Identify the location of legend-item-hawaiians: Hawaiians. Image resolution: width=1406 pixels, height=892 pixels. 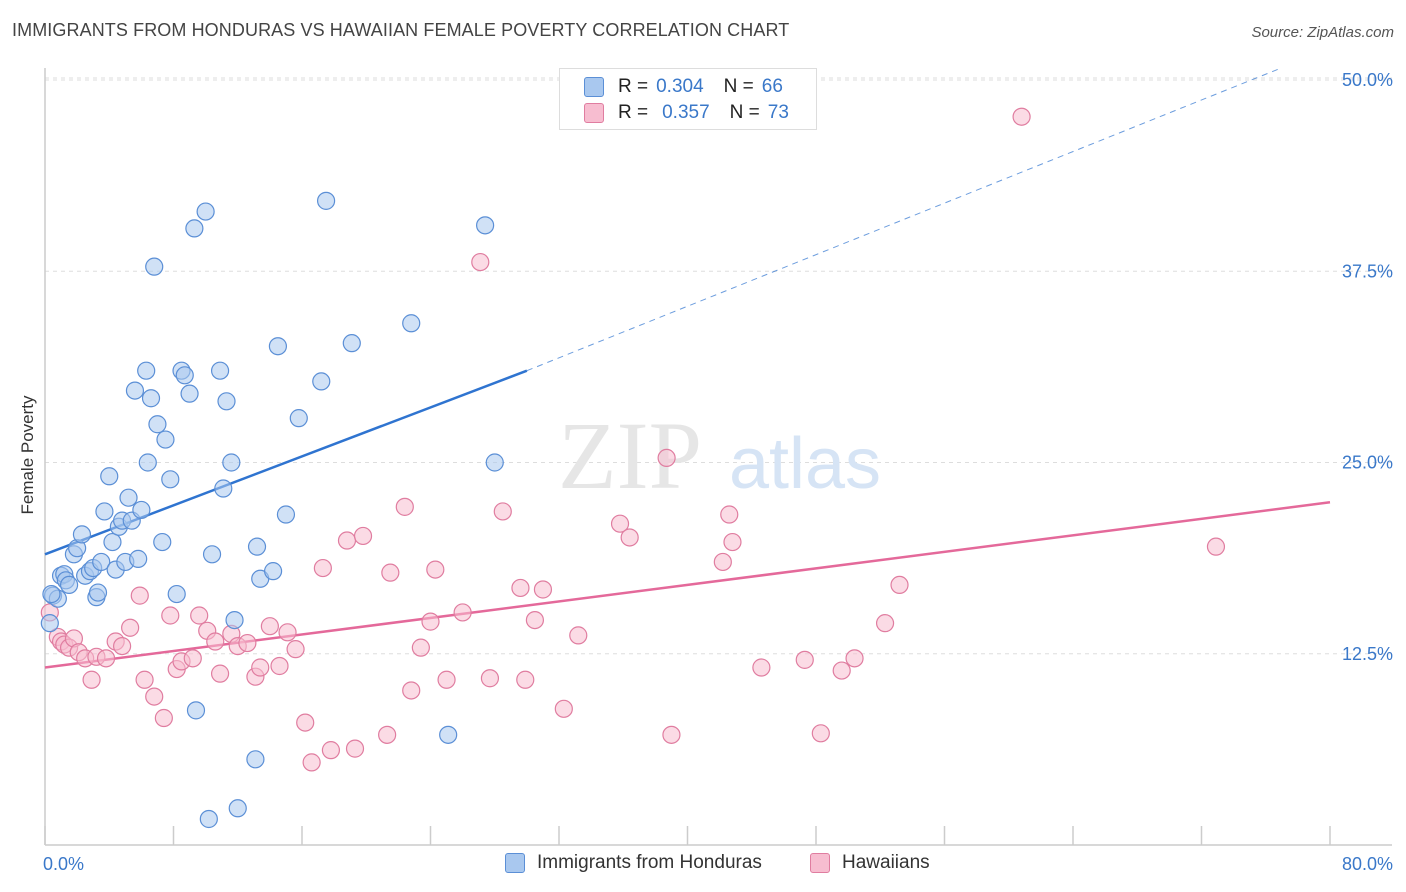
(870, 863).